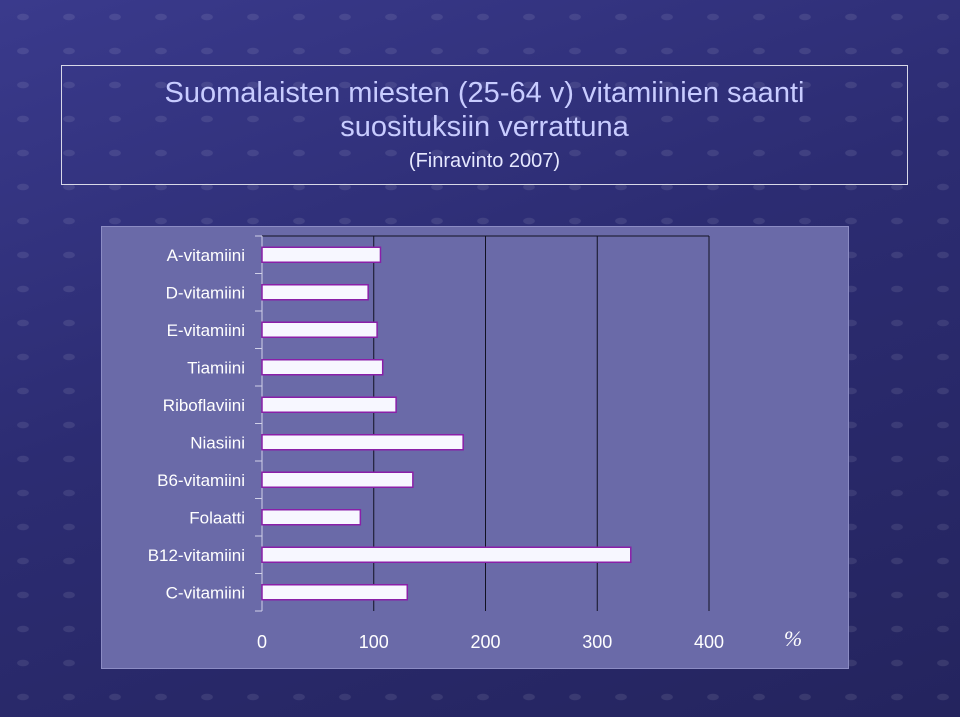 Image resolution: width=960 pixels, height=717 pixels. I want to click on x-tick-label: 400, so click(709, 642).